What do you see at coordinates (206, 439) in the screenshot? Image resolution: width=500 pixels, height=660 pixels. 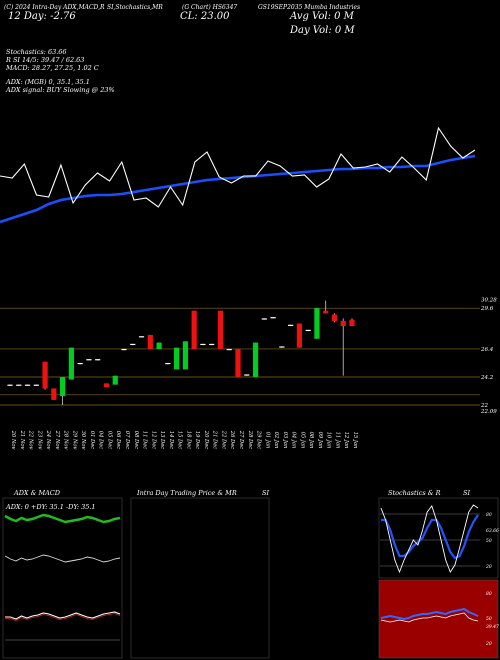 I see `date-tick-label: 20 Dec` at bounding box center [206, 439].